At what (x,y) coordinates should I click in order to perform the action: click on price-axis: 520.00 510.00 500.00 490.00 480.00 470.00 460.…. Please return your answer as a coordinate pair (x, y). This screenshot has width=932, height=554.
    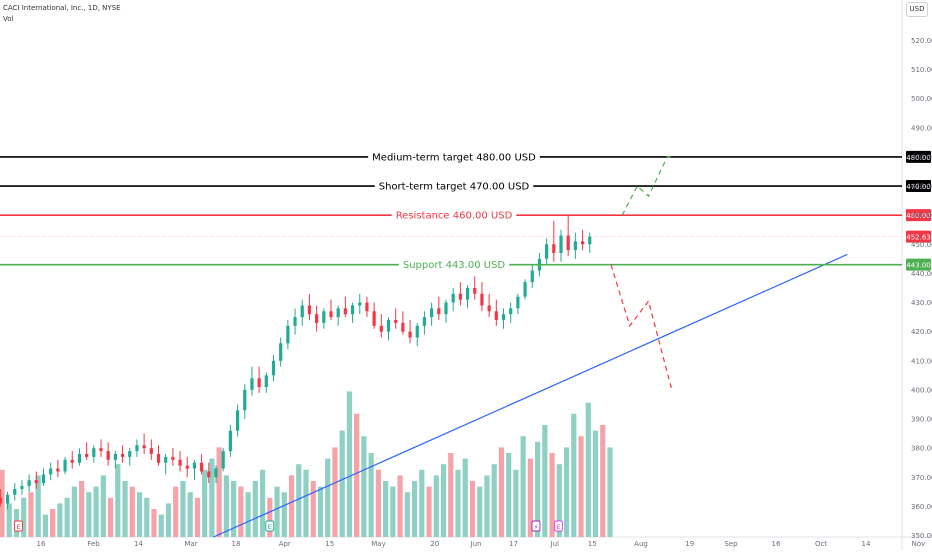
    Looking at the image, I should click on (921, 288).